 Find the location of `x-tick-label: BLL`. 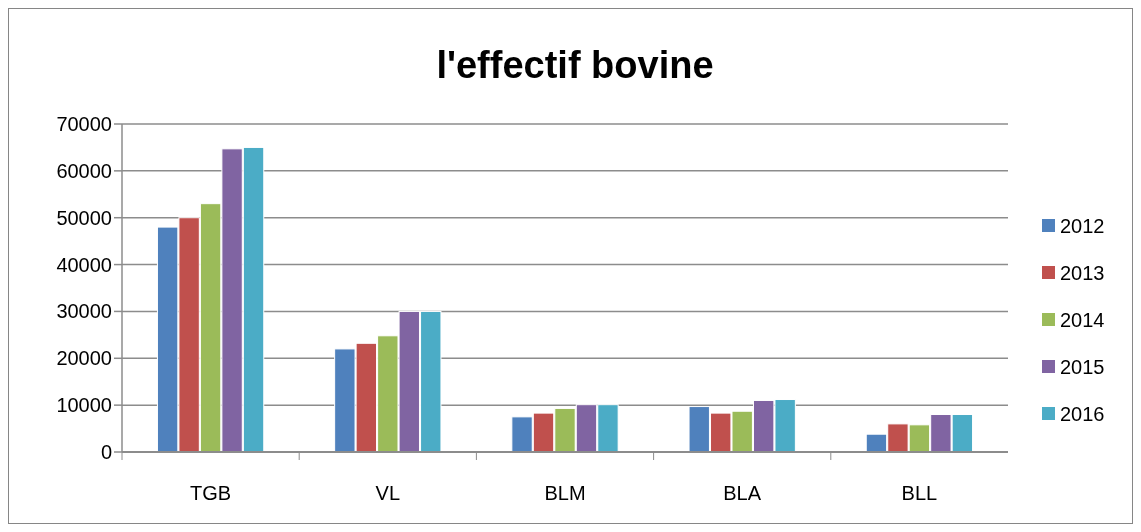

x-tick-label: BLL is located at coordinates (919, 493).